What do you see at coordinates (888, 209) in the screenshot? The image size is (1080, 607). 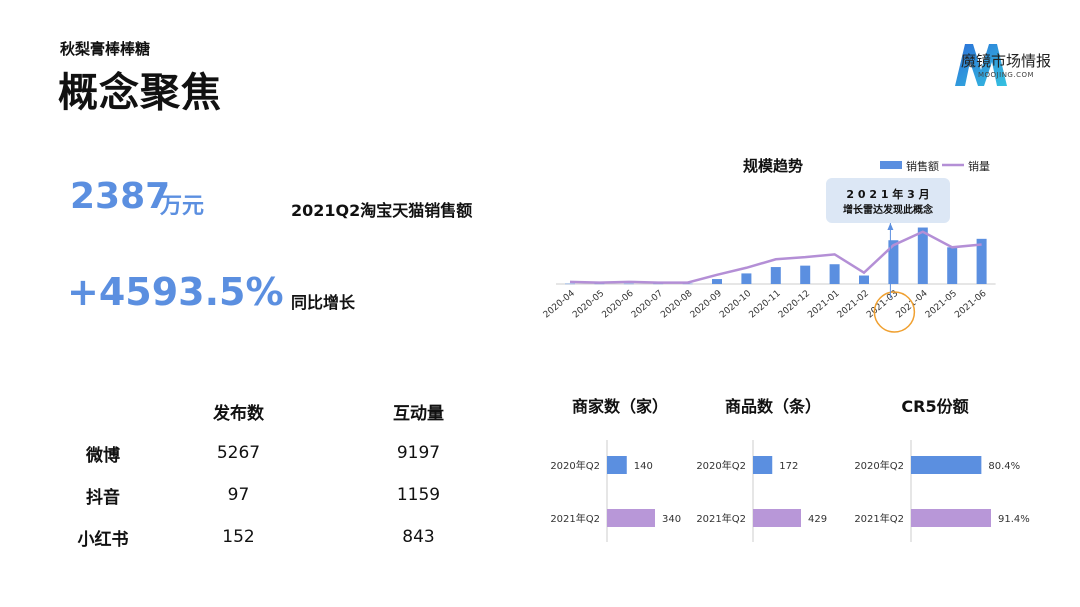 I see `annotation-line2: 增长雷达发现此概念` at bounding box center [888, 209].